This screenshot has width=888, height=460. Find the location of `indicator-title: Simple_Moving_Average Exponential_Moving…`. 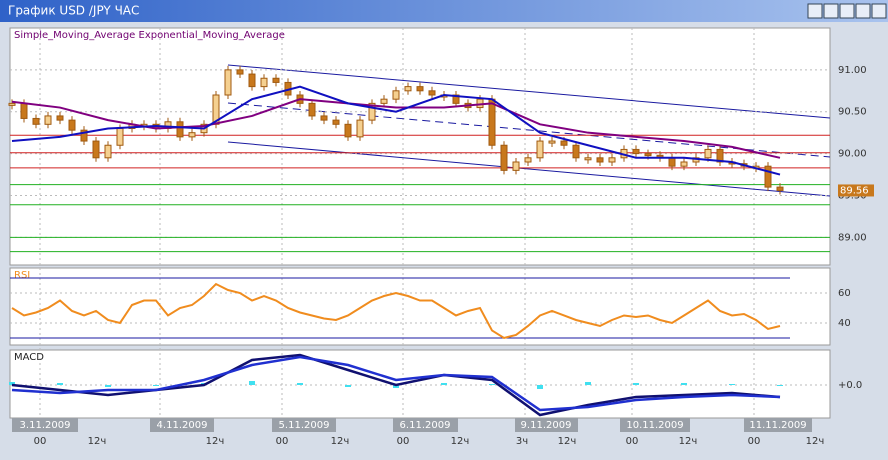

indicator-title: Simple_Moving_Average Exponential_Moving… is located at coordinates (149, 35).